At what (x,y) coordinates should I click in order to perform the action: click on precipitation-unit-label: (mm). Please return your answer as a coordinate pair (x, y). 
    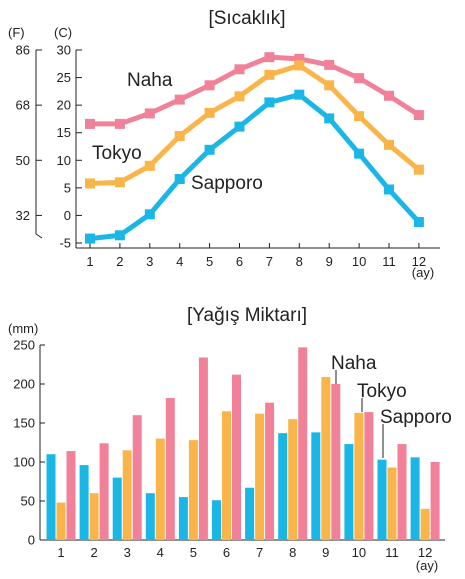
    Looking at the image, I should click on (23, 328).